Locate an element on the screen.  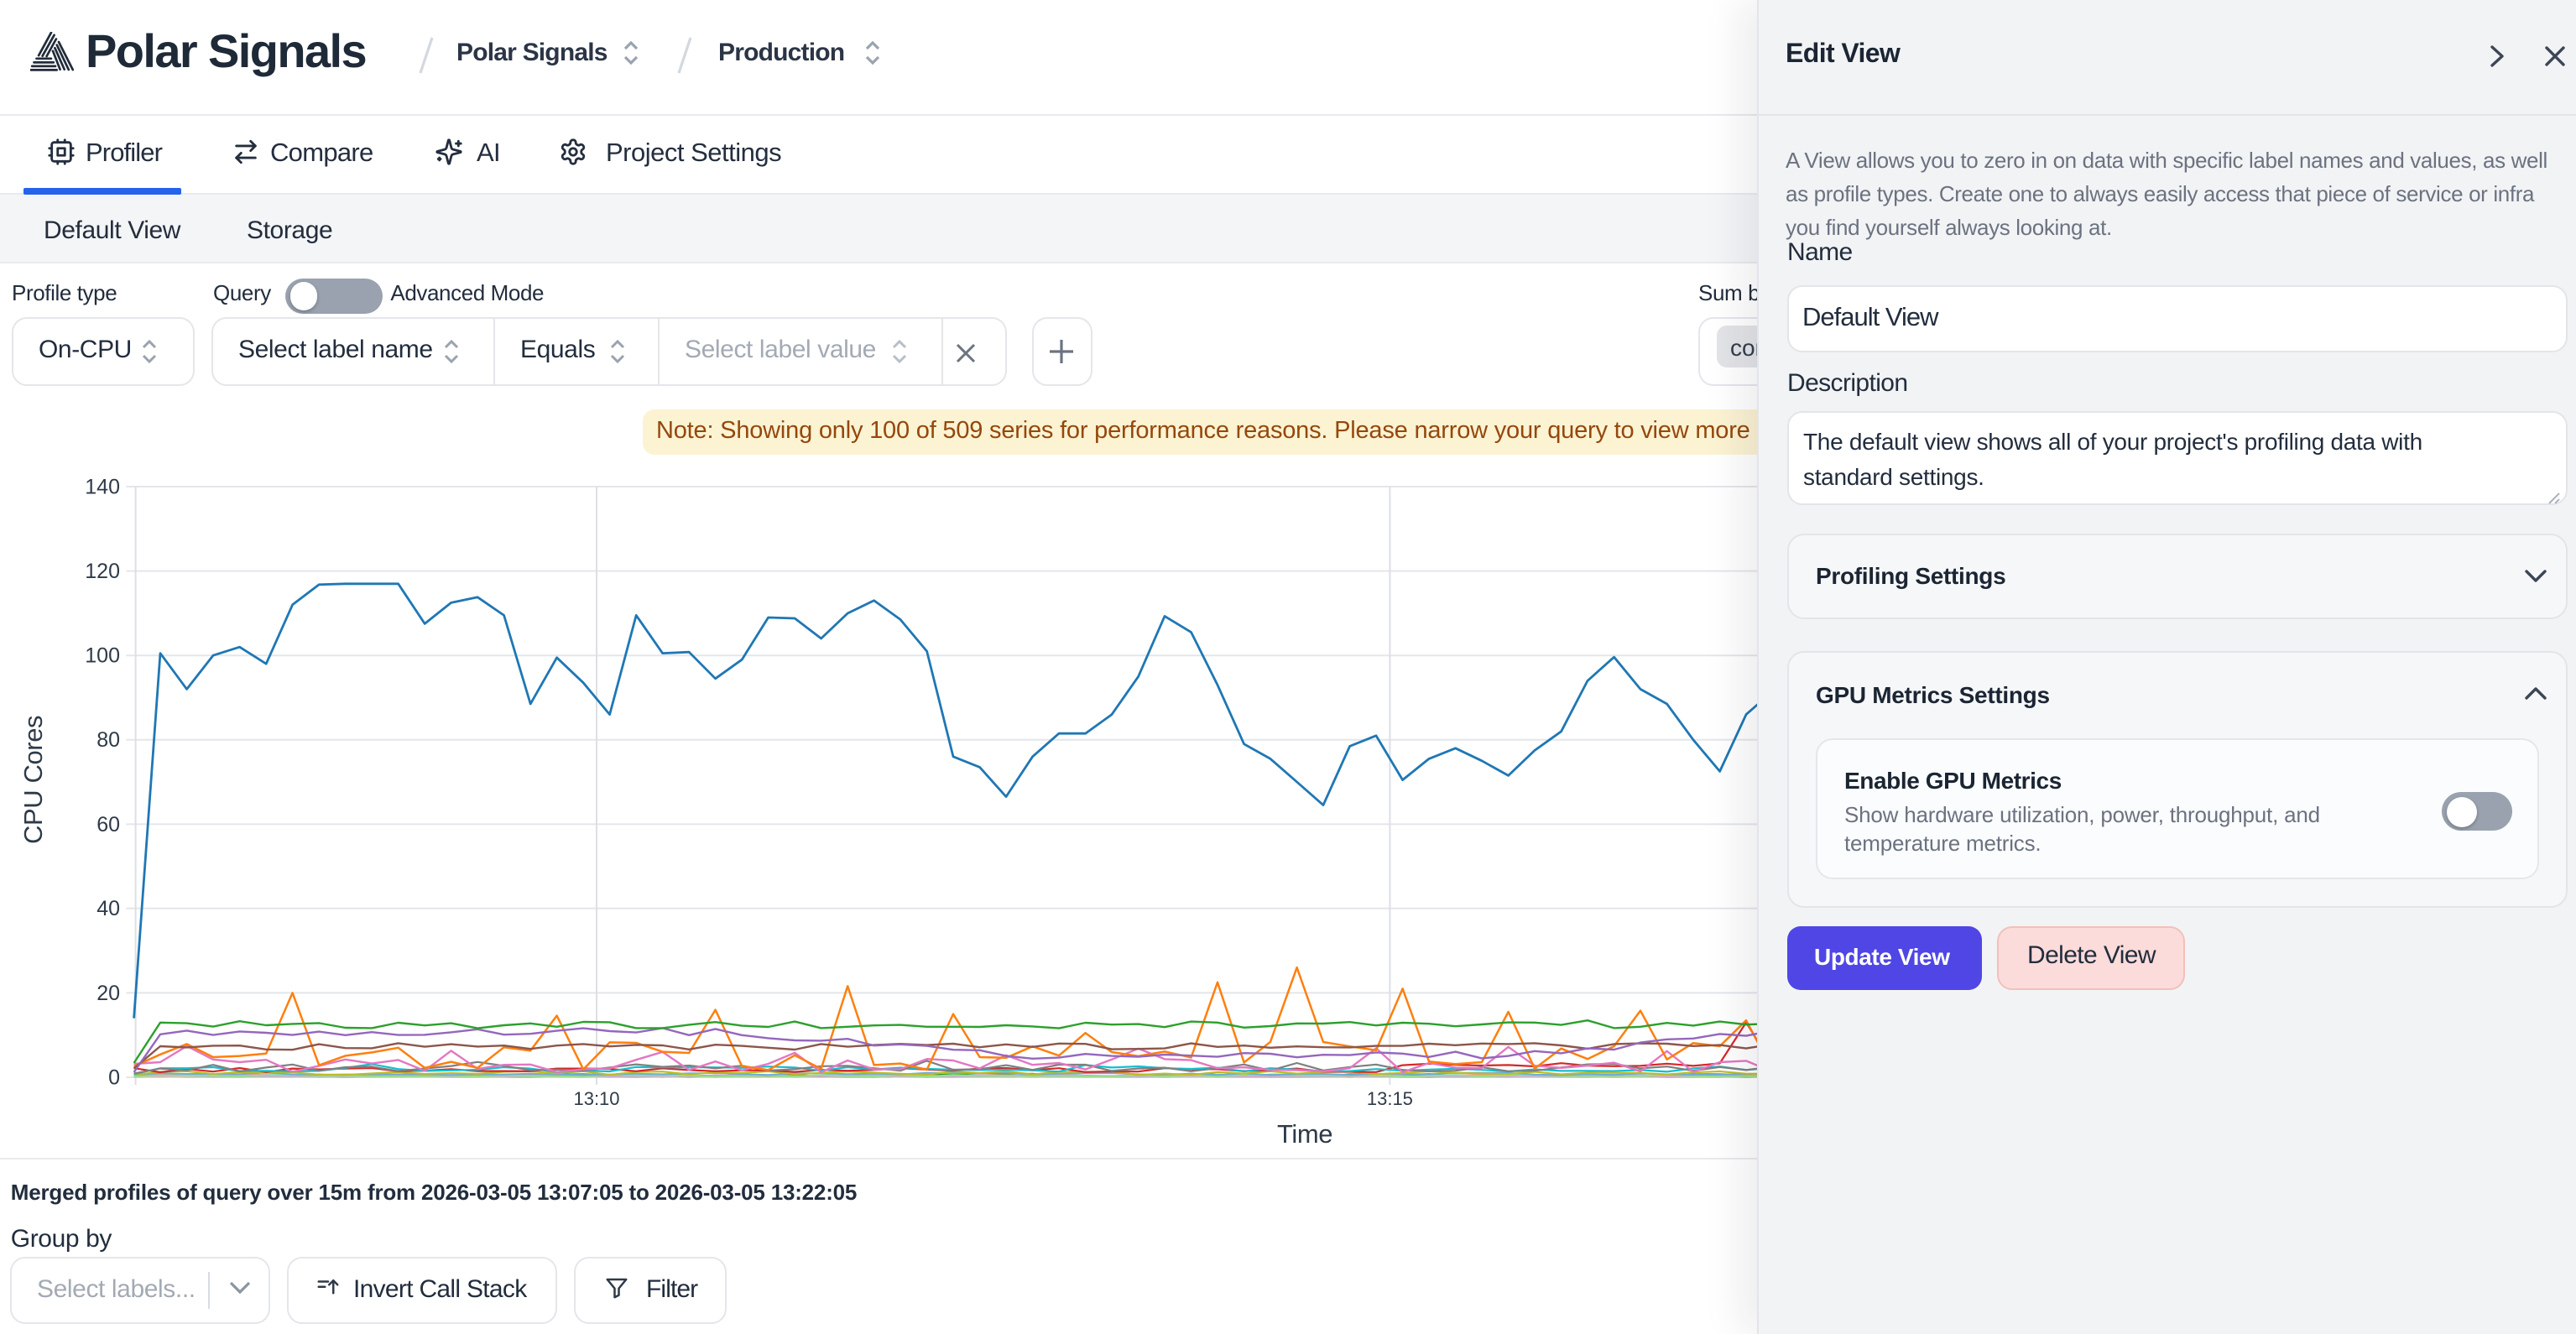
svg-text: 20 is located at coordinates (108, 993).